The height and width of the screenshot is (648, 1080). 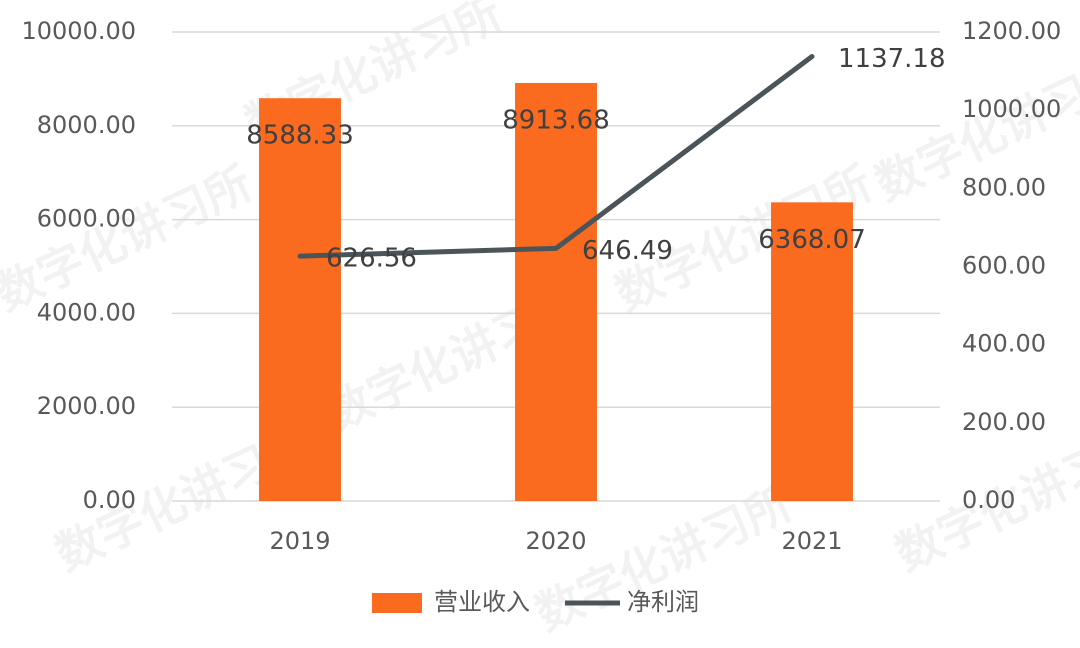 What do you see at coordinates (299, 541) in the screenshot?
I see `x-tick-label: 2019` at bounding box center [299, 541].